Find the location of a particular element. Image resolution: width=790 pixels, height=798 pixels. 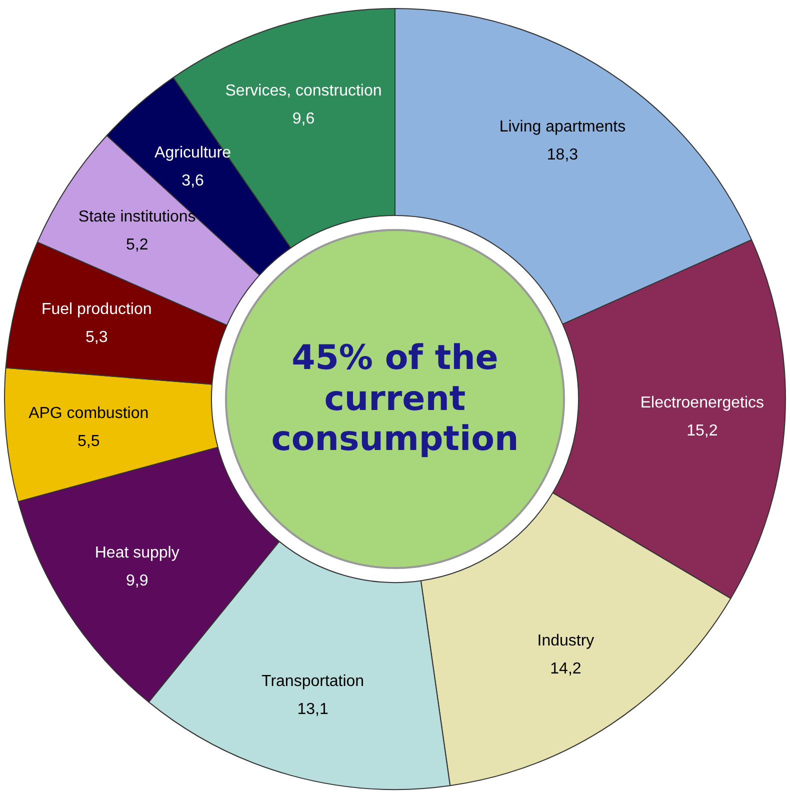

slice-label: Agriculture is located at coordinates (193, 153).